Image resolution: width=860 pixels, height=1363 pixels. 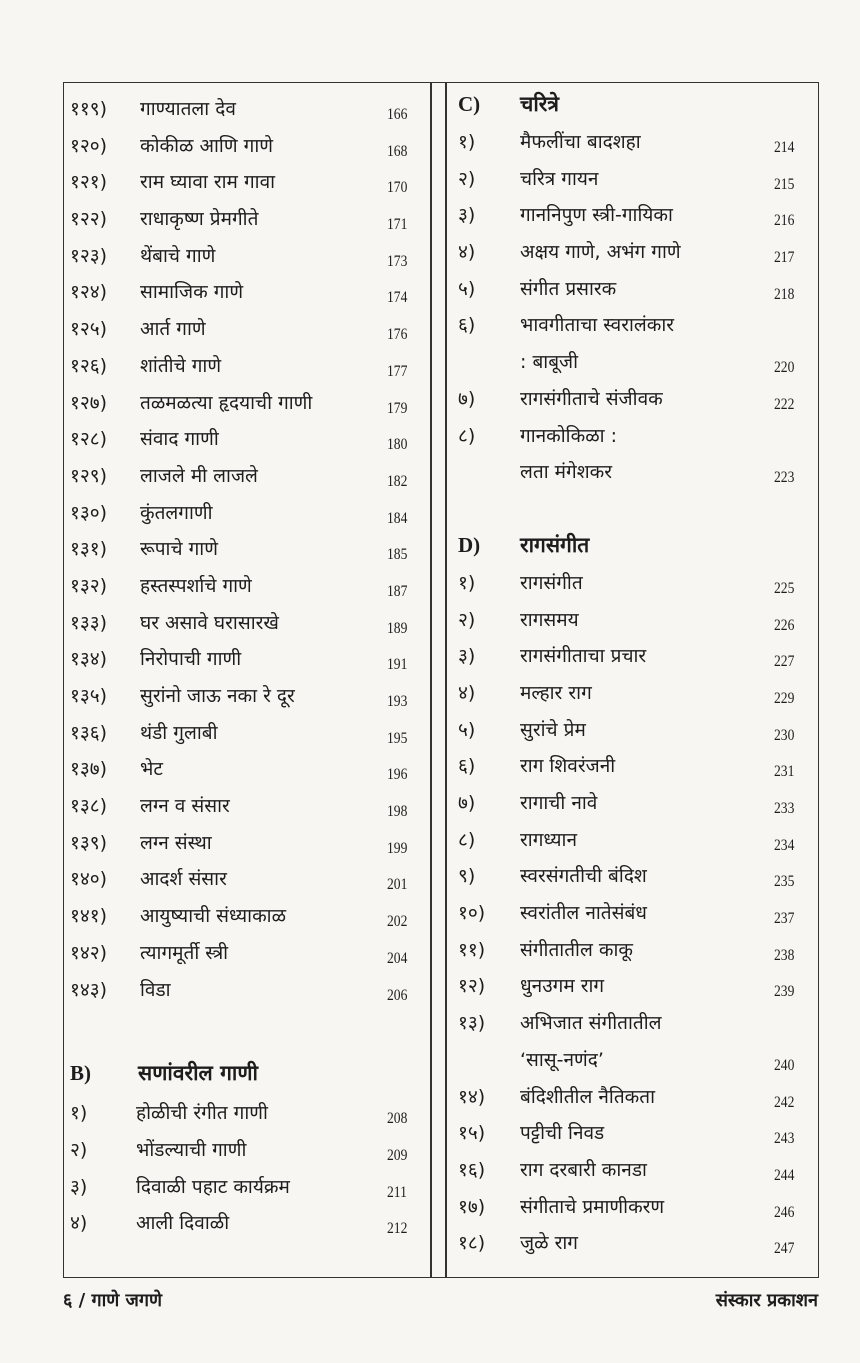 I want to click on entry-number: ९), so click(x=467, y=876).